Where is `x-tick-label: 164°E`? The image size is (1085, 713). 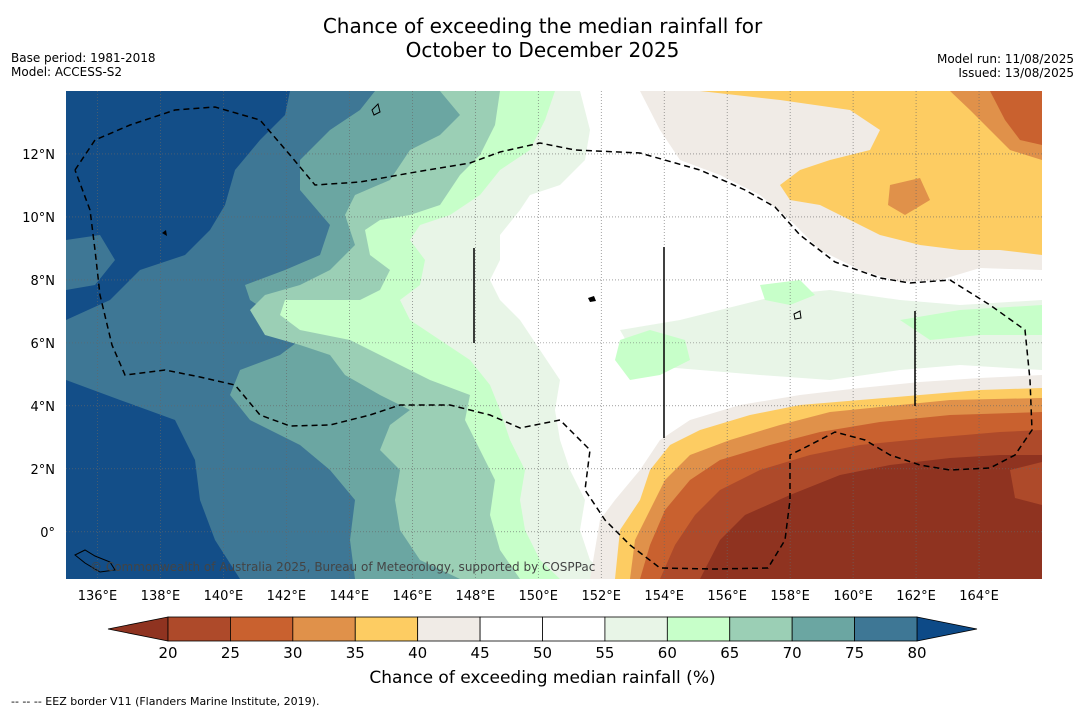
x-tick-label: 164°E is located at coordinates (979, 596).